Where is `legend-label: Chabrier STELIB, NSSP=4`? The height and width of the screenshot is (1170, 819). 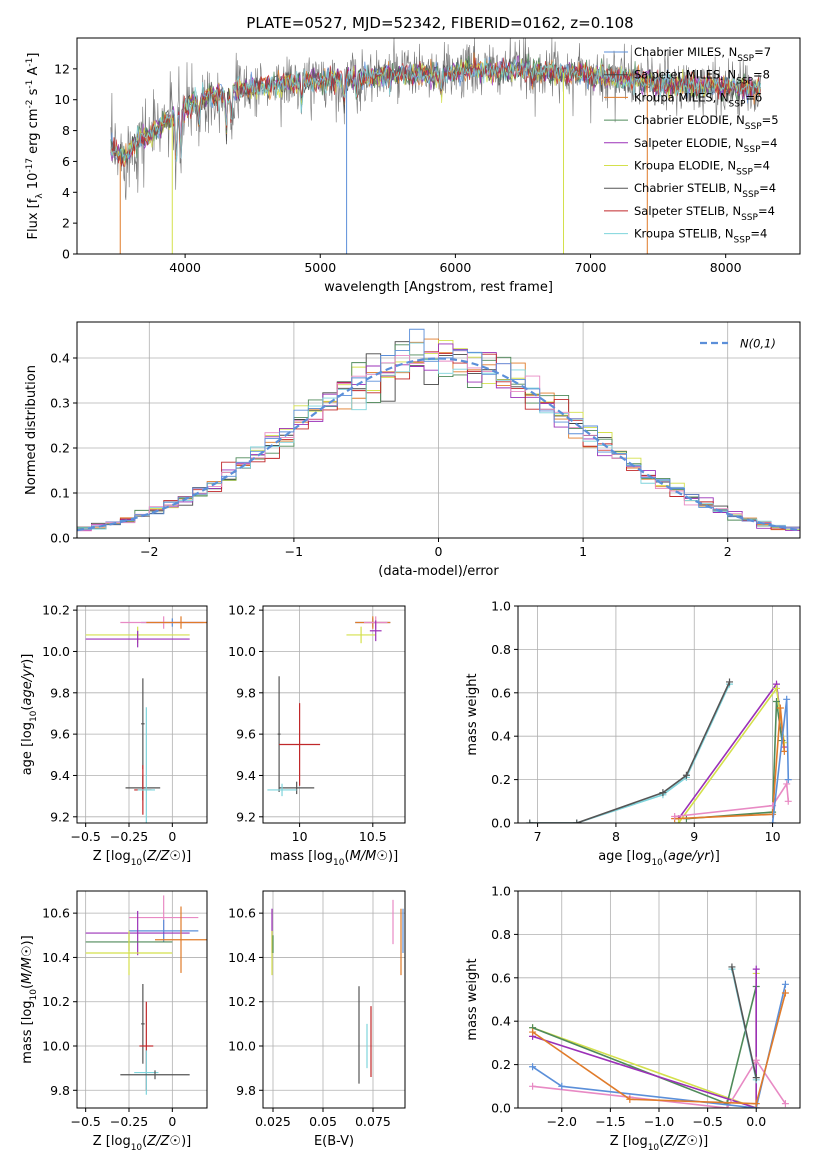
legend-label: Chabrier STELIB, NSSP=4 is located at coordinates (705, 190).